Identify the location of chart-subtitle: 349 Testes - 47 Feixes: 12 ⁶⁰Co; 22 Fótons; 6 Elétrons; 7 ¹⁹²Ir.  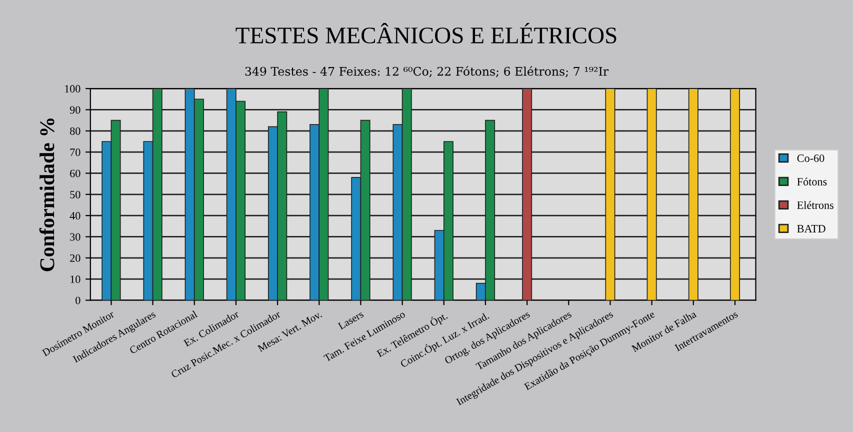
(427, 72).